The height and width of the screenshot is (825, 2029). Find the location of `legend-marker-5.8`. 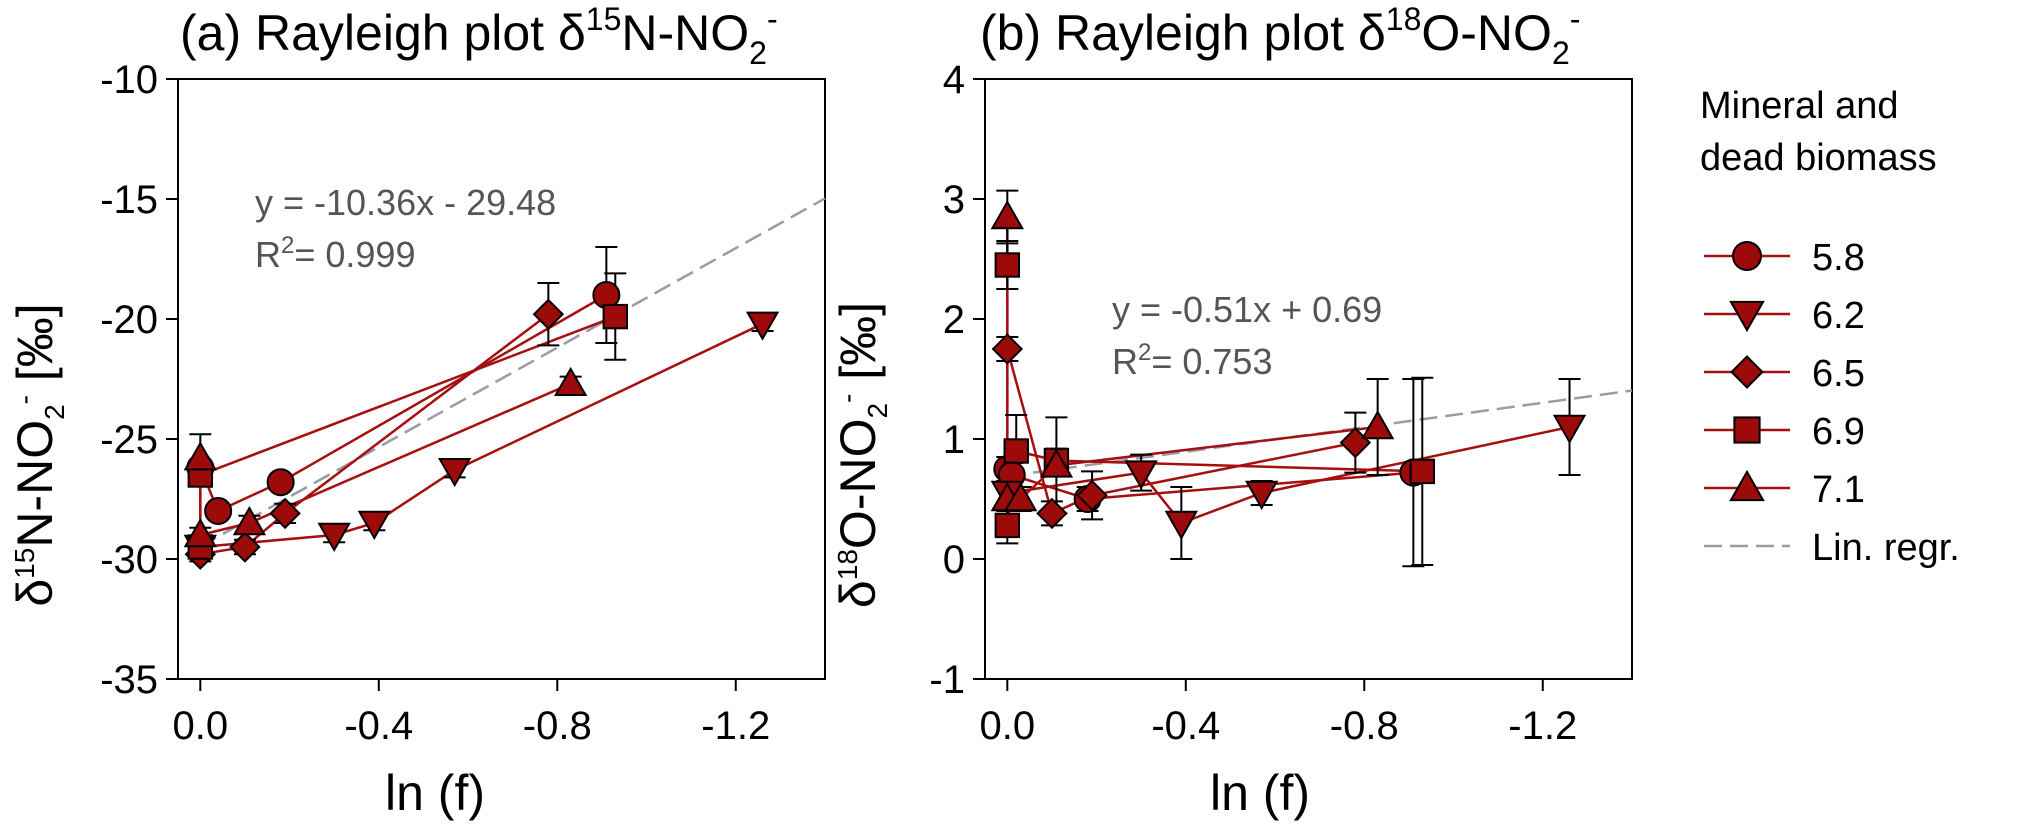

legend-marker-5.8 is located at coordinates (1747, 256).